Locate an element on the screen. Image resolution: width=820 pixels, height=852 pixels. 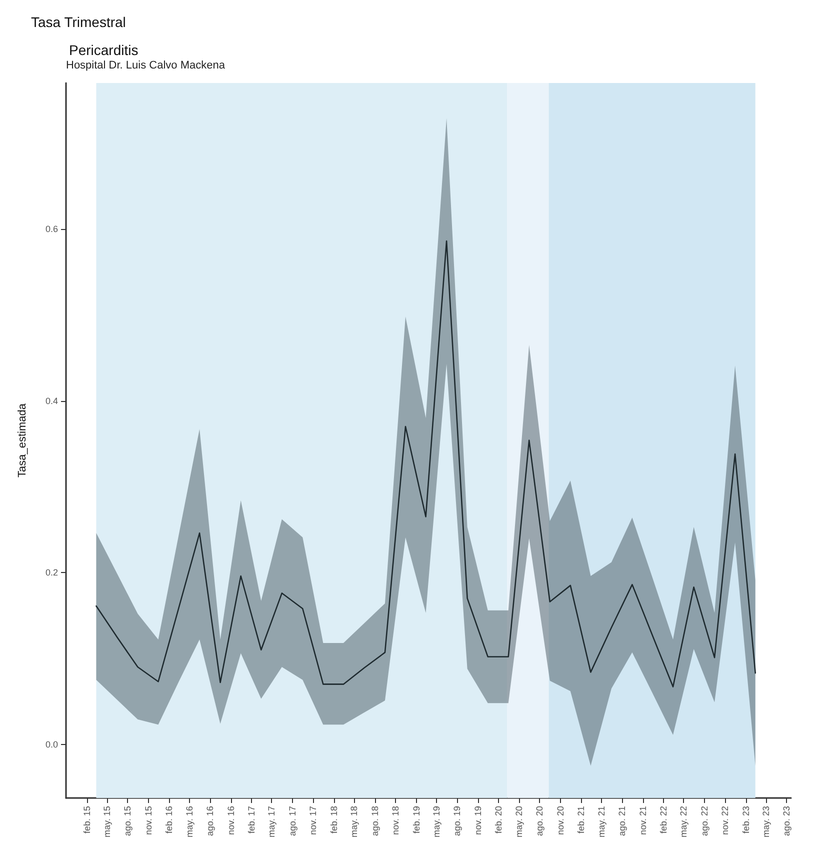
x-tick-label: feb. 21 is located at coordinates (581, 820).